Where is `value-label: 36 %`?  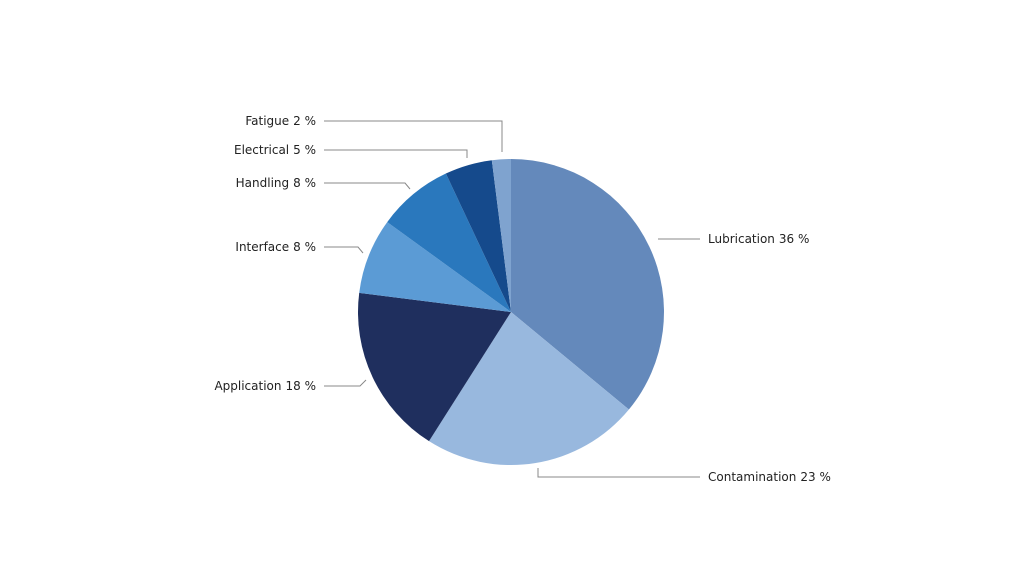
value-label: 36 % is located at coordinates (794, 239).